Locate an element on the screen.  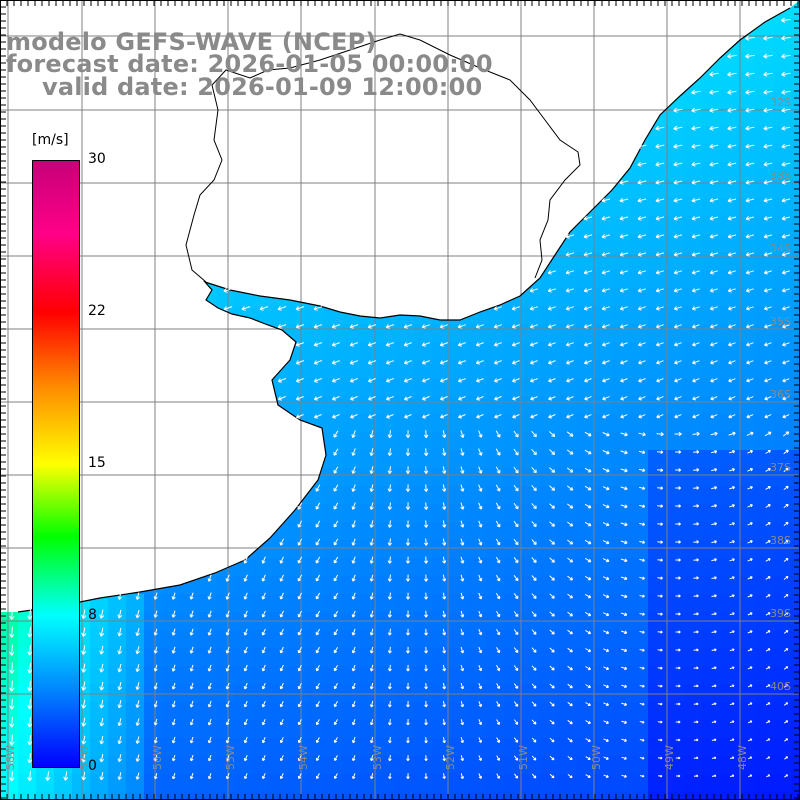
latitude-label: 35S is located at coordinates (780, 321).